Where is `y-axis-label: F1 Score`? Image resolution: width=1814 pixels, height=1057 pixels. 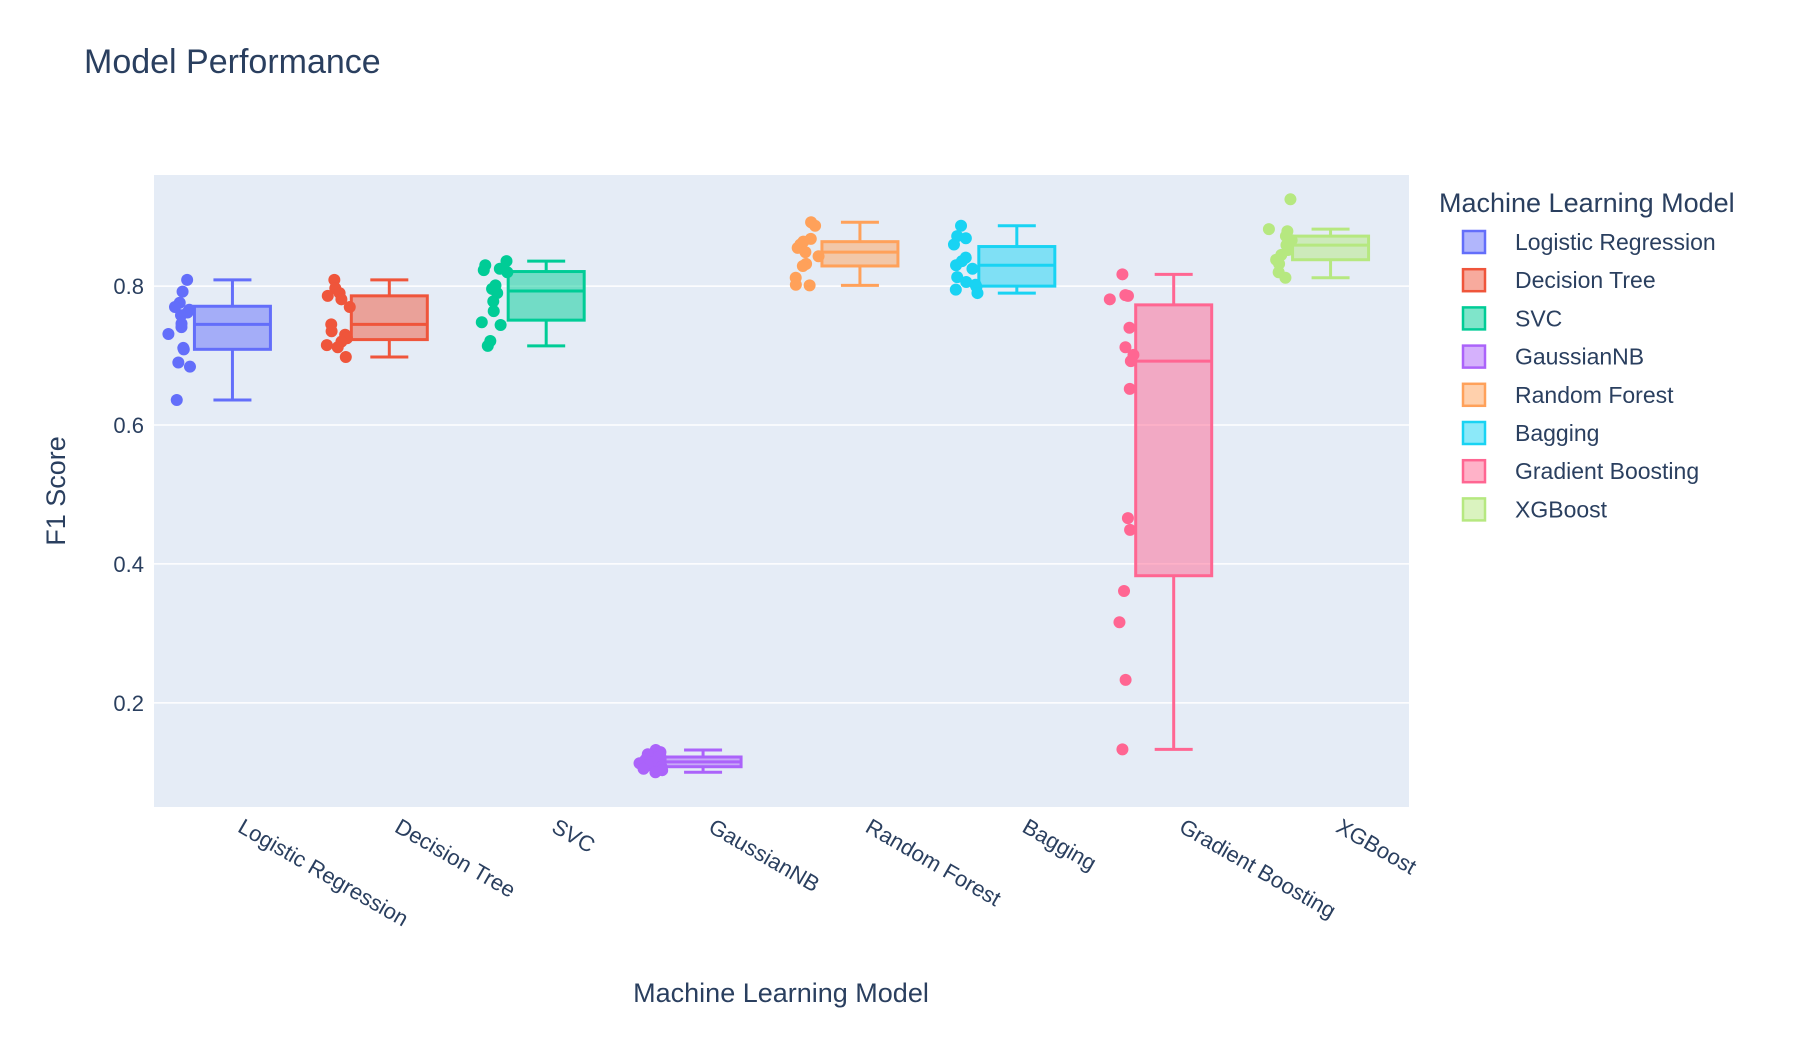 y-axis-label: F1 Score is located at coordinates (56, 491).